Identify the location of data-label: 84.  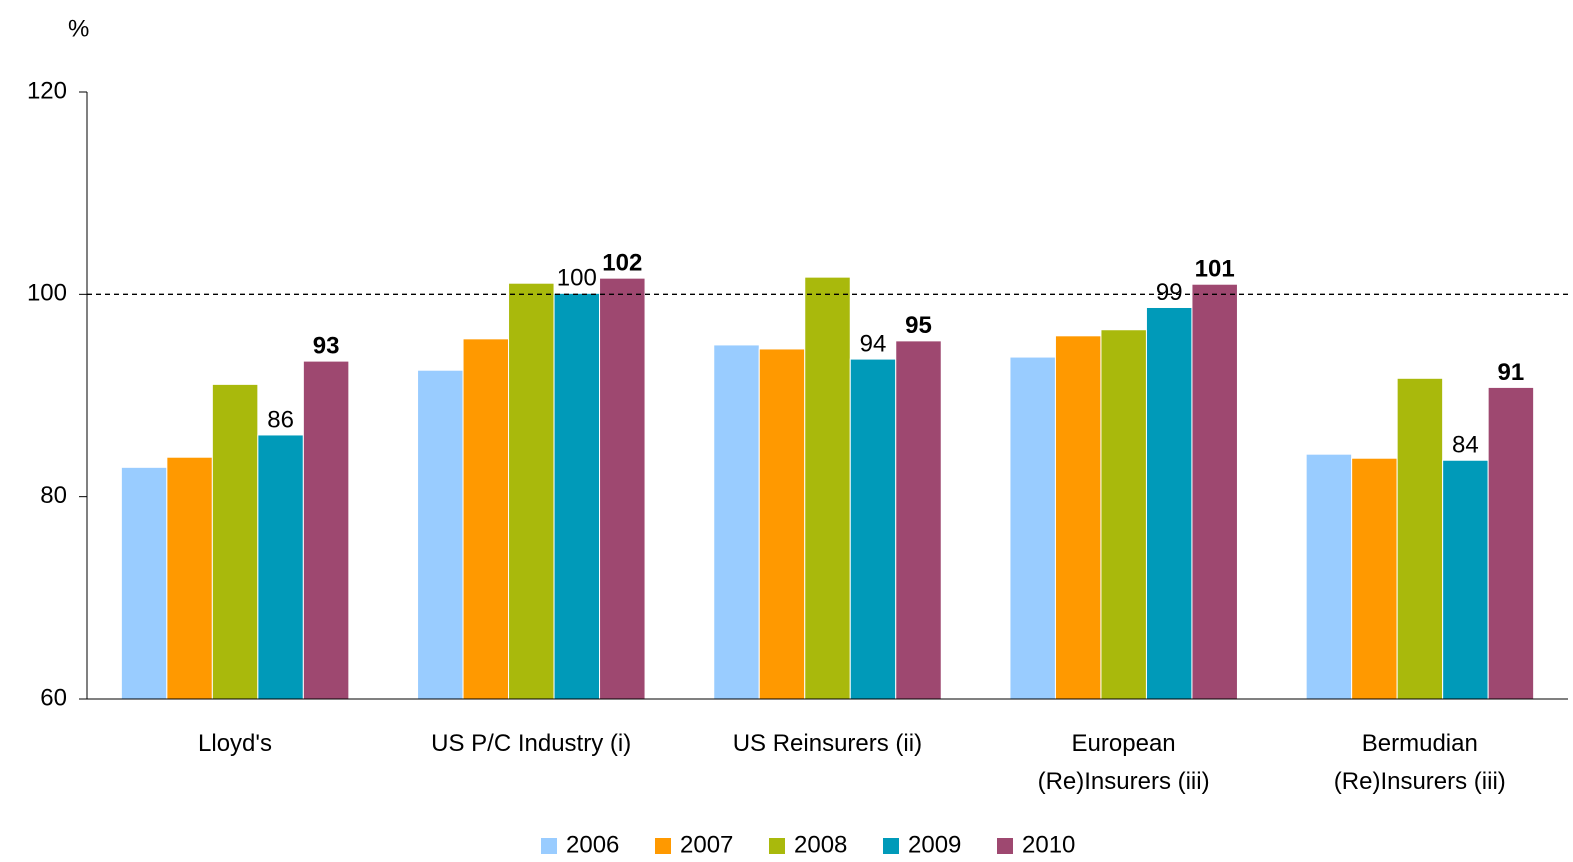
(1465, 445).